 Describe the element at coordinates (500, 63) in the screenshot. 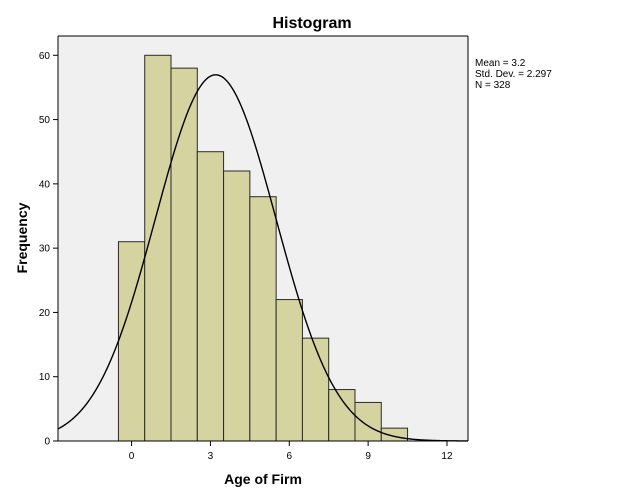

I see `stats-mean: Mean = 3.2` at that location.